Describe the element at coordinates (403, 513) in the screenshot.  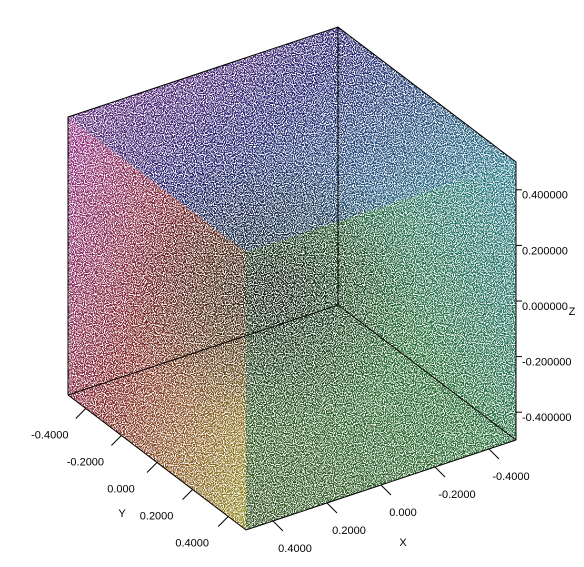
I see `x-tick-label: 0.000` at that location.